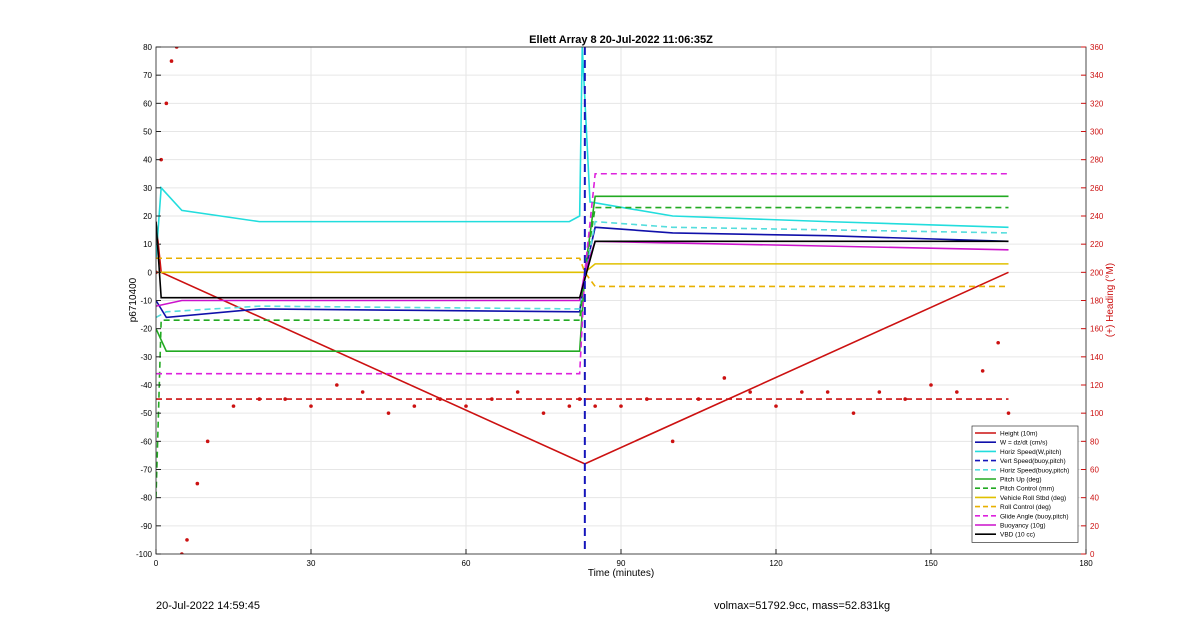 Image resolution: width=1200 pixels, height=622 pixels. Describe the element at coordinates (1097, 244) in the screenshot. I see `y2-tick-label: 220` at that location.